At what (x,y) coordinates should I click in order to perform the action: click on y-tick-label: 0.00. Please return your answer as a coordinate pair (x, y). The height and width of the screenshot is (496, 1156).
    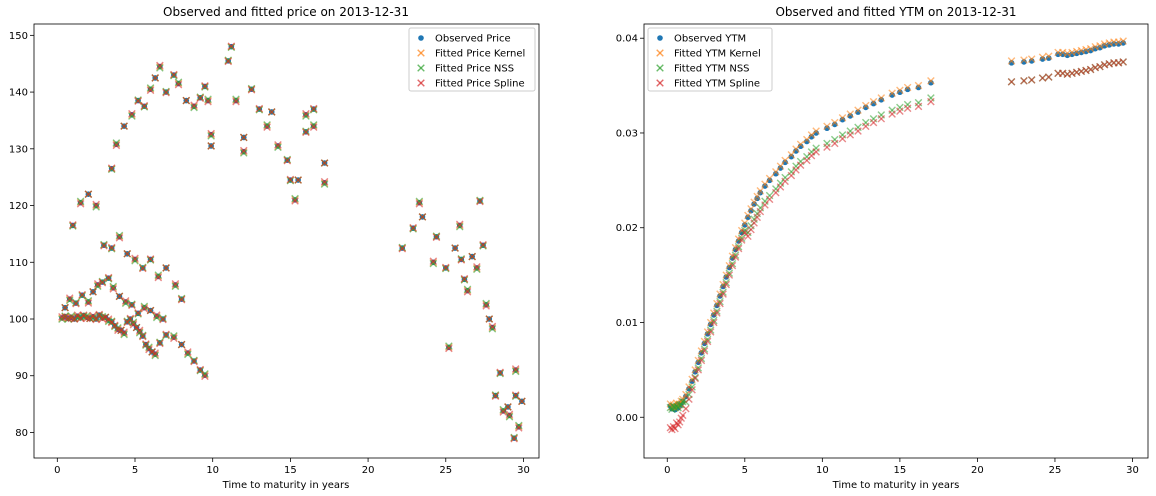
    Looking at the image, I should click on (627, 418).